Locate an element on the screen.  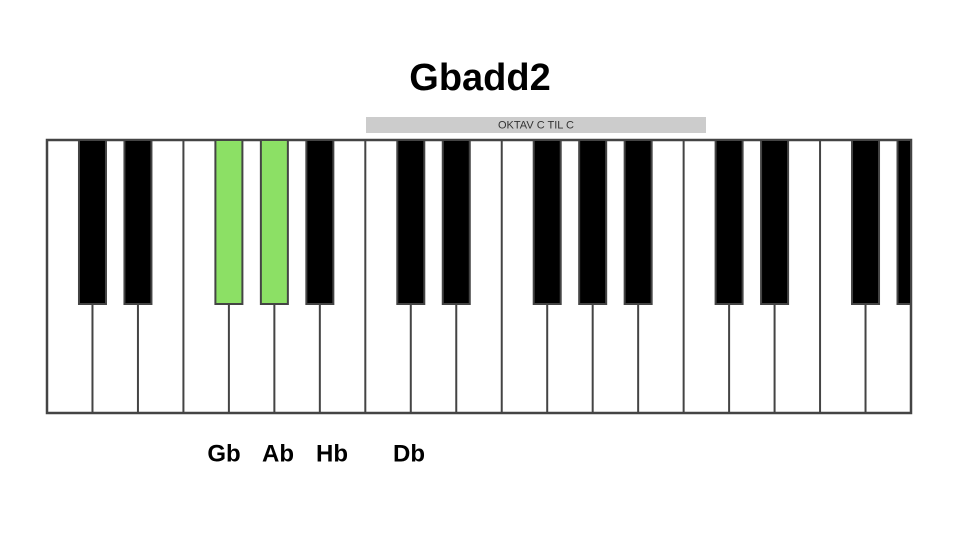
note-label: Gb is located at coordinates (223, 453).